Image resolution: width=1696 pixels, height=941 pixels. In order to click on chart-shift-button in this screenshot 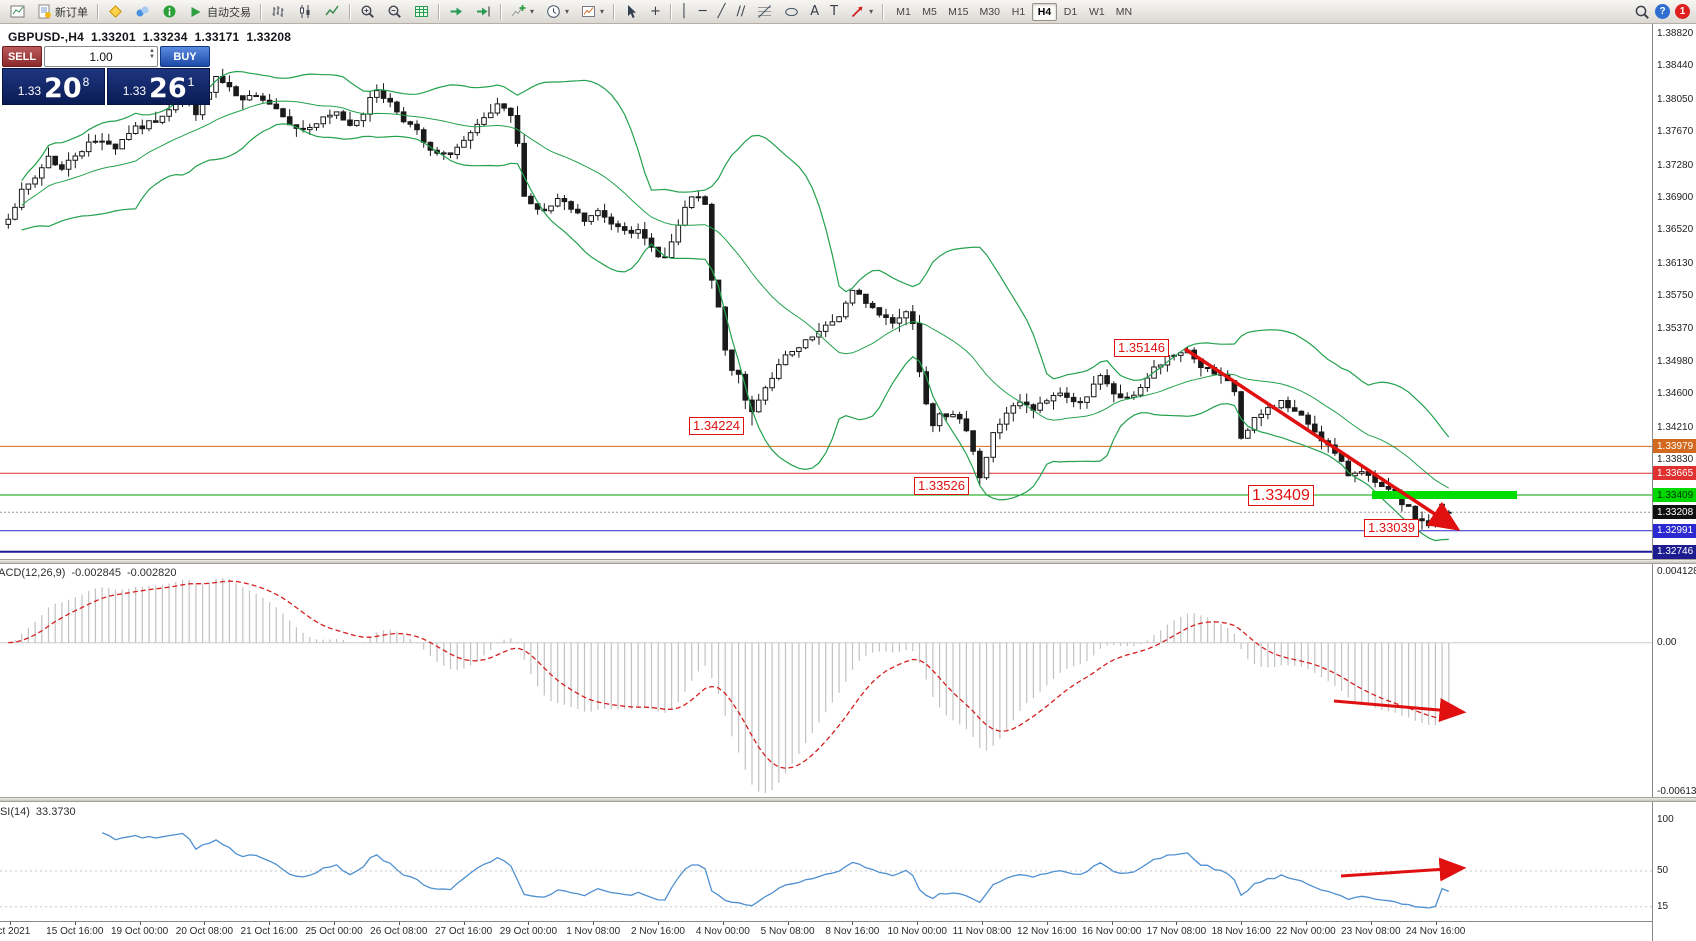, I will do `click(483, 12)`.